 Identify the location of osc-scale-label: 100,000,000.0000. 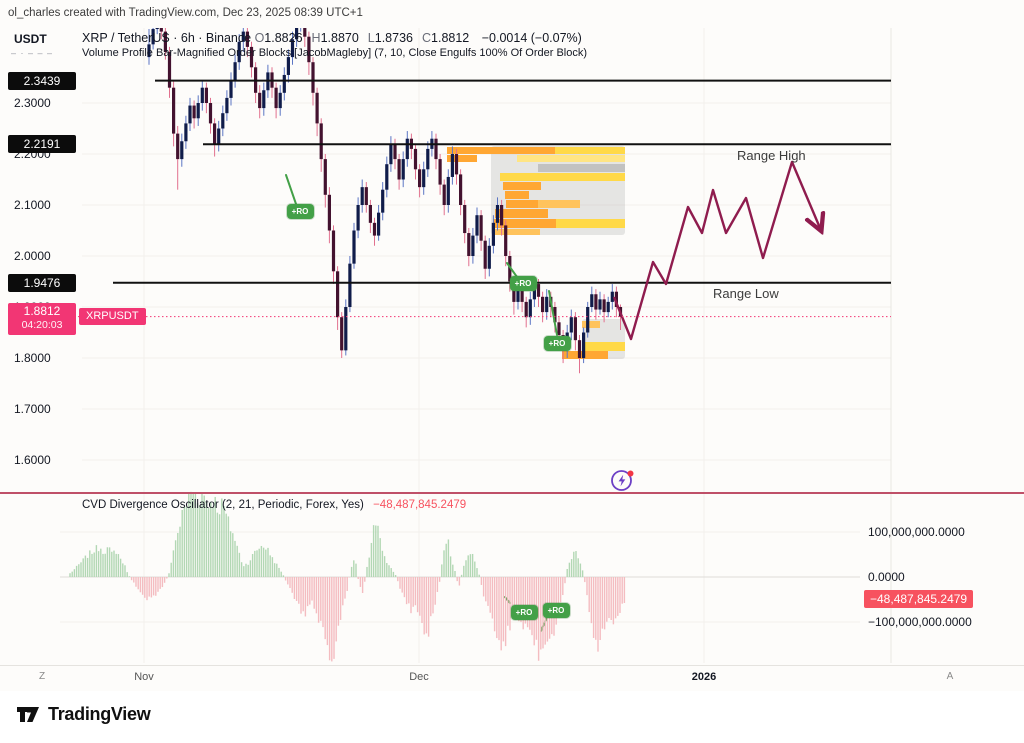
(916, 532).